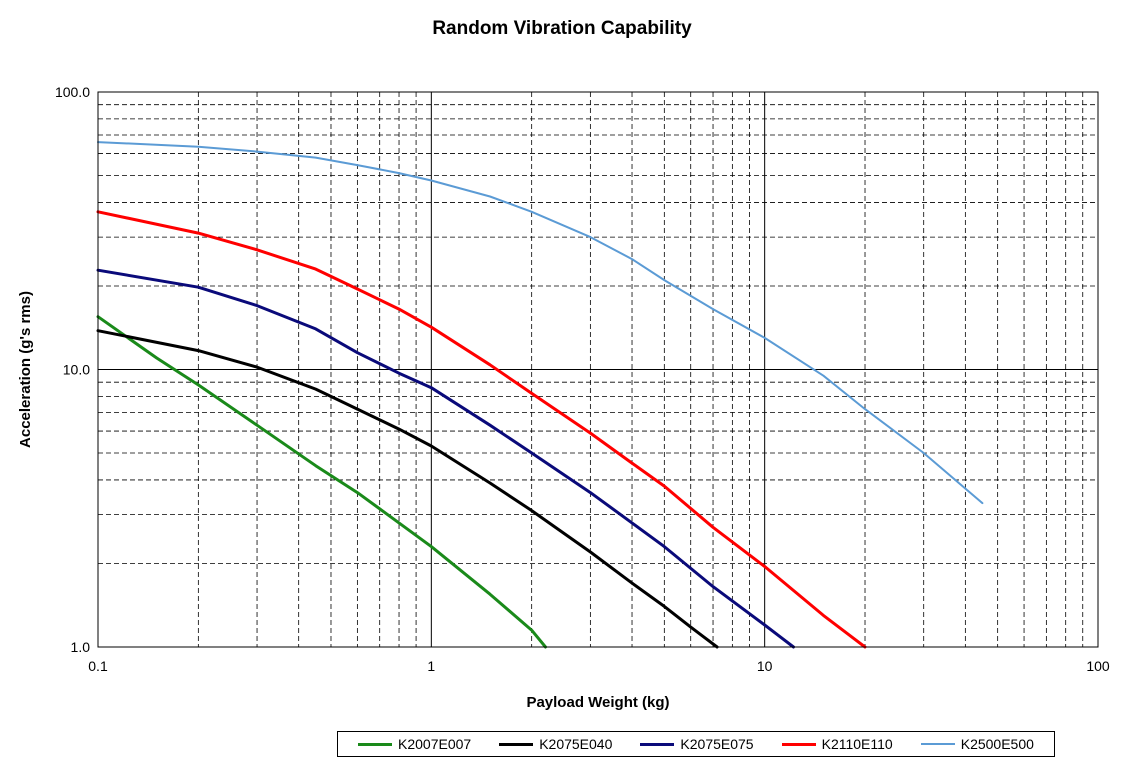 The image size is (1124, 763). Describe the element at coordinates (857, 744) in the screenshot. I see `legend-label: K2110E110` at that location.